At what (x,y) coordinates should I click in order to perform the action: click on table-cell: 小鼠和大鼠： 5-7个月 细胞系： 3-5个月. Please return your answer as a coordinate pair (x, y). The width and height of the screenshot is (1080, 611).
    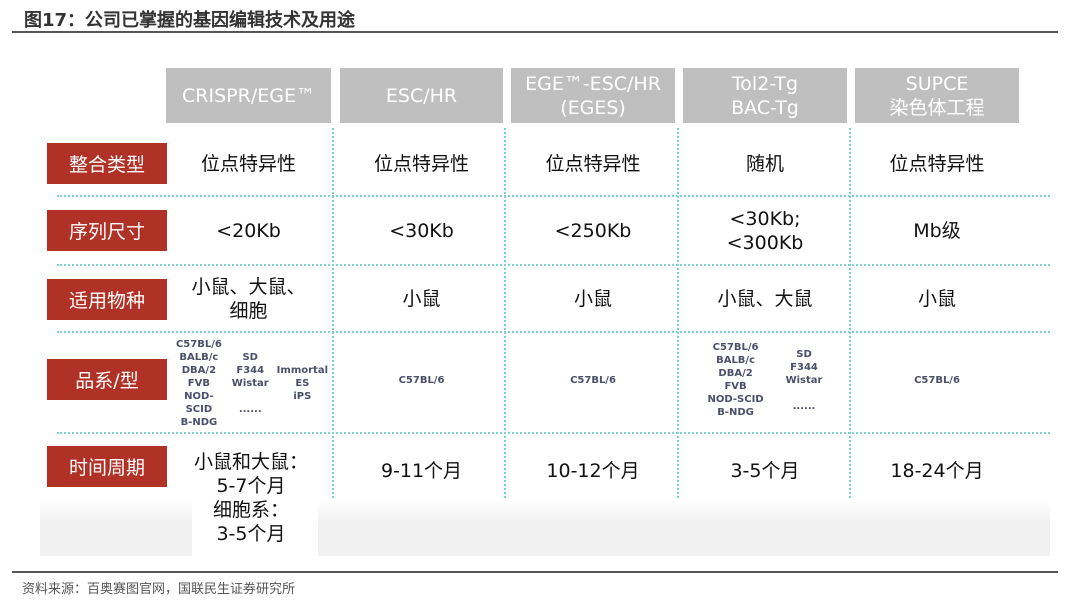
    Looking at the image, I should click on (250, 498).